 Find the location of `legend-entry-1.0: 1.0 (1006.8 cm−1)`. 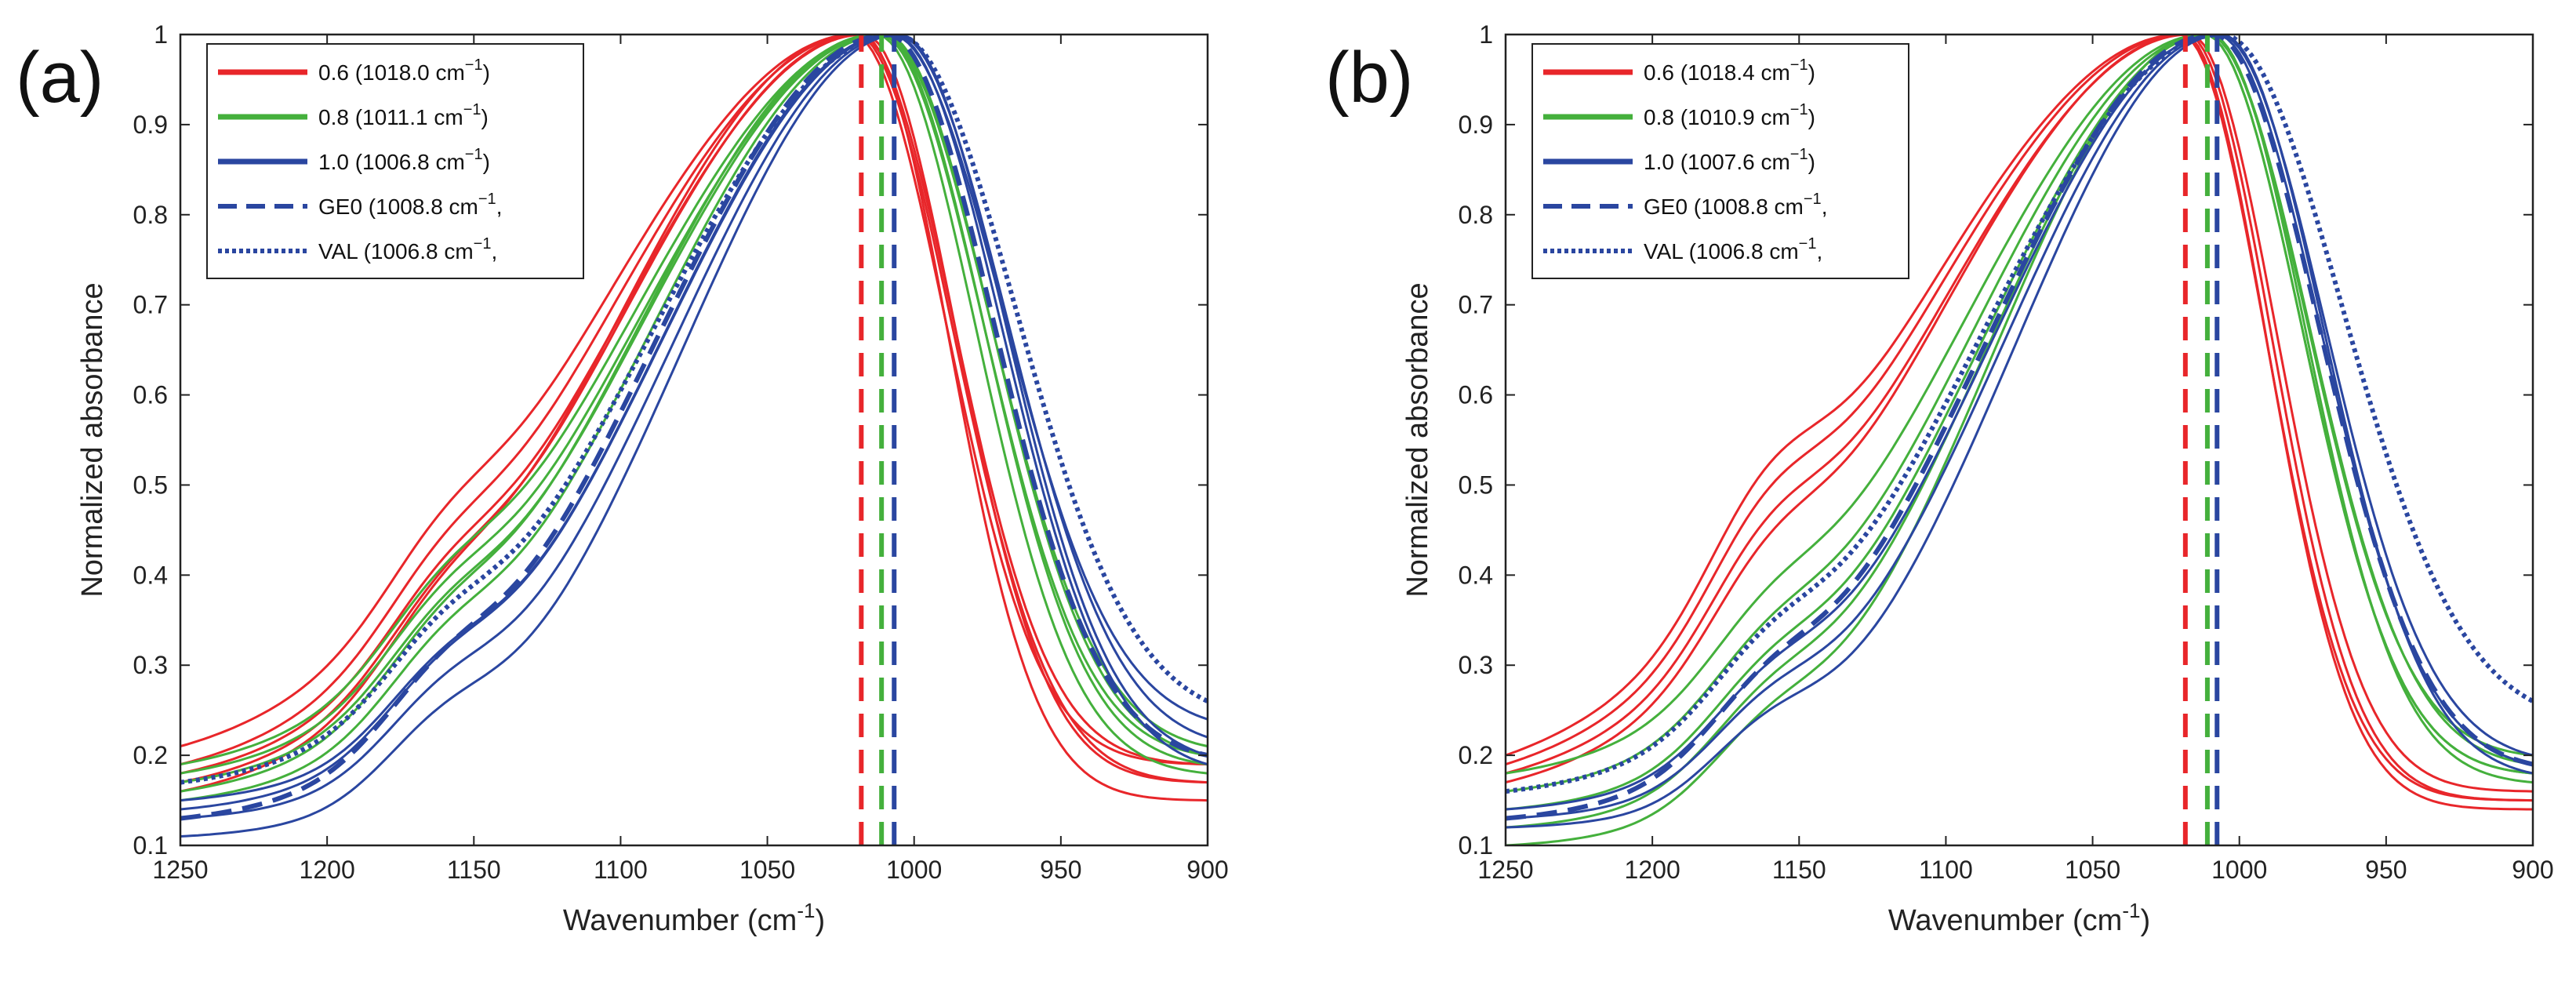

legend-entry-1.0: 1.0 (1006.8 cm−1) is located at coordinates (404, 160).